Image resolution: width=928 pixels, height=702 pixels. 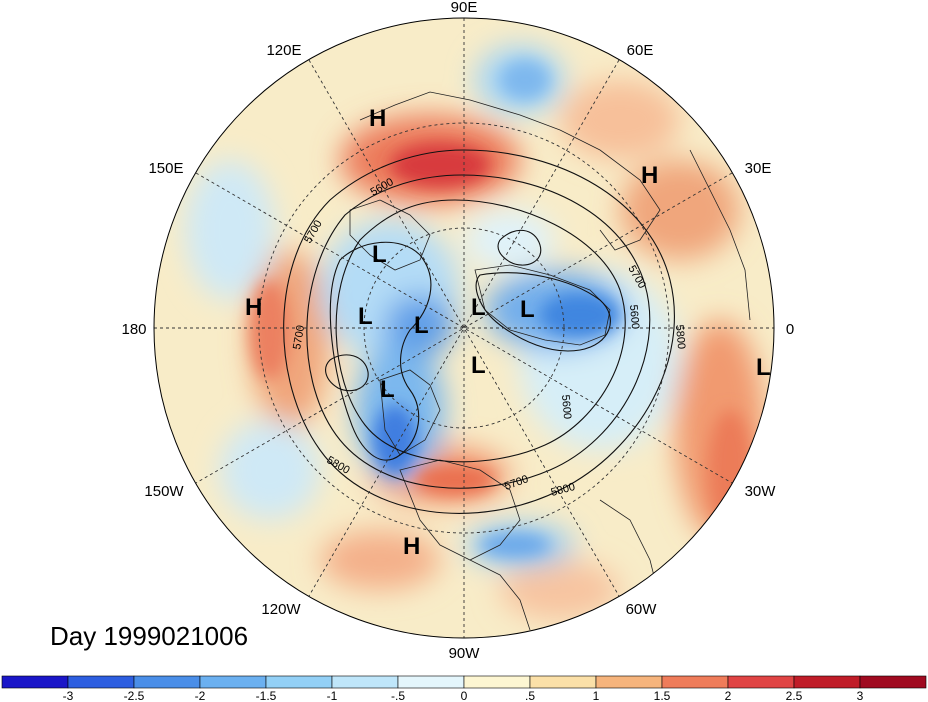 I want to click on lon-label-120e: 120E, so click(x=283, y=50).